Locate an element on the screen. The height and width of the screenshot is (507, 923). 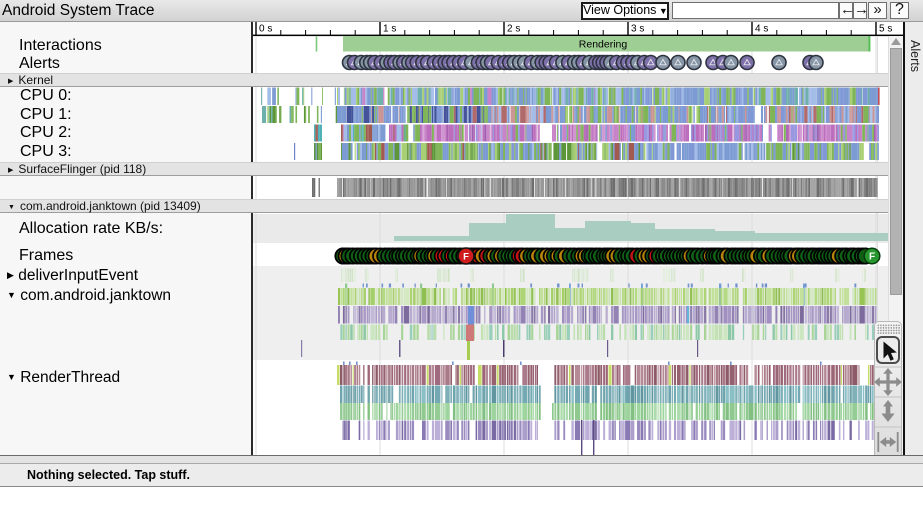
svg-text: 5 s is located at coordinates (885, 29).